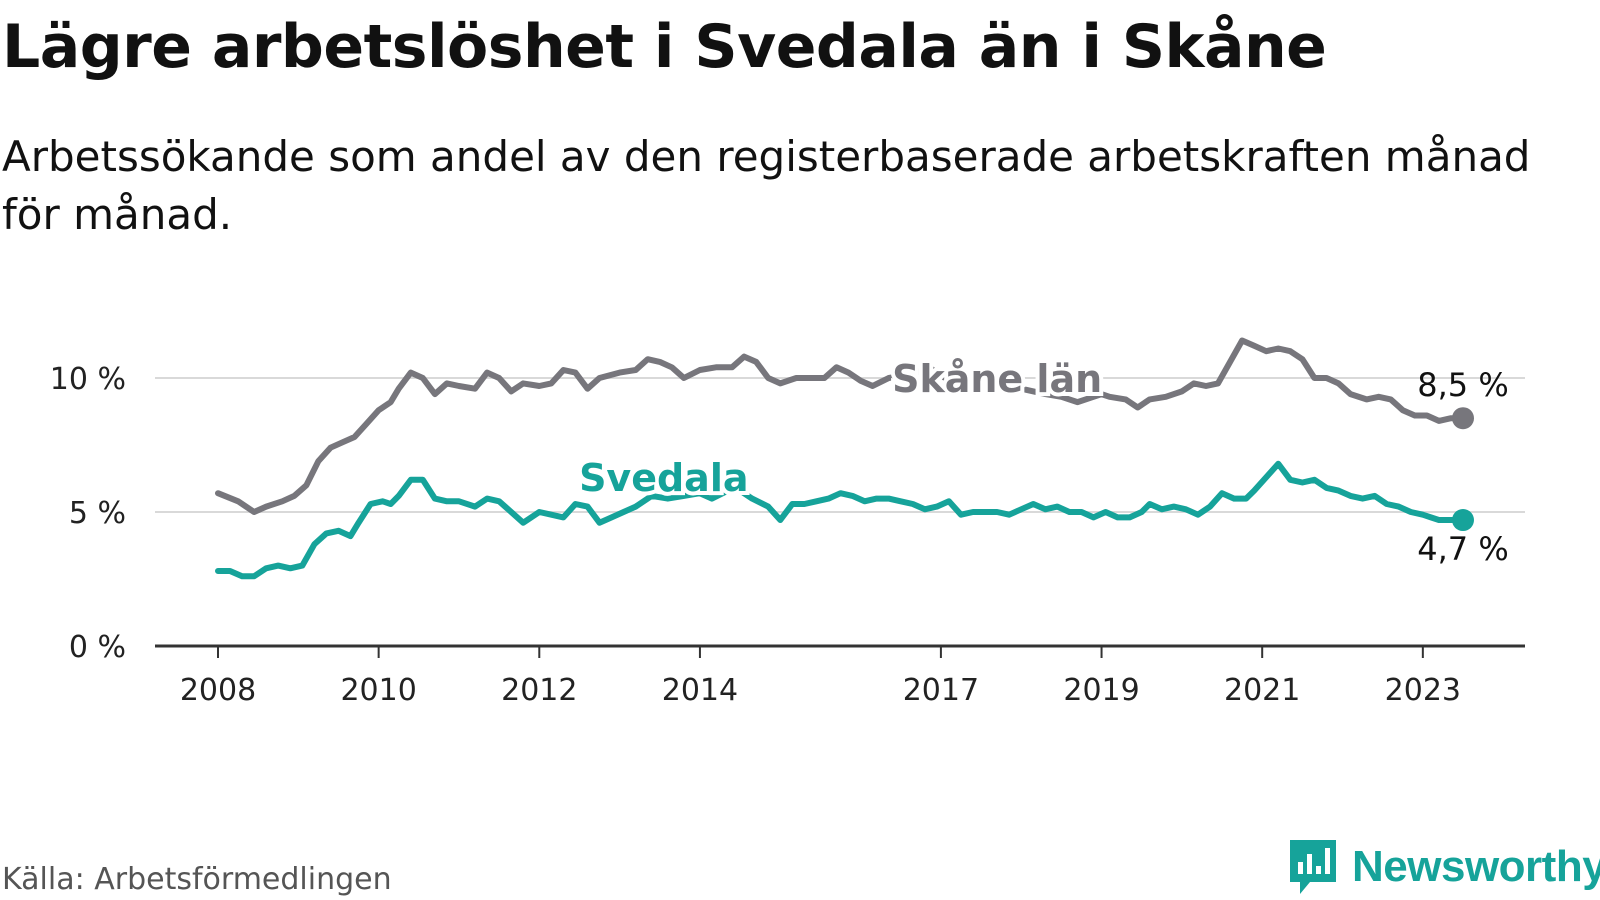 The width and height of the screenshot is (1600, 900). Describe the element at coordinates (1313, 867) in the screenshot. I see `newsworthy-logo-icon` at that location.